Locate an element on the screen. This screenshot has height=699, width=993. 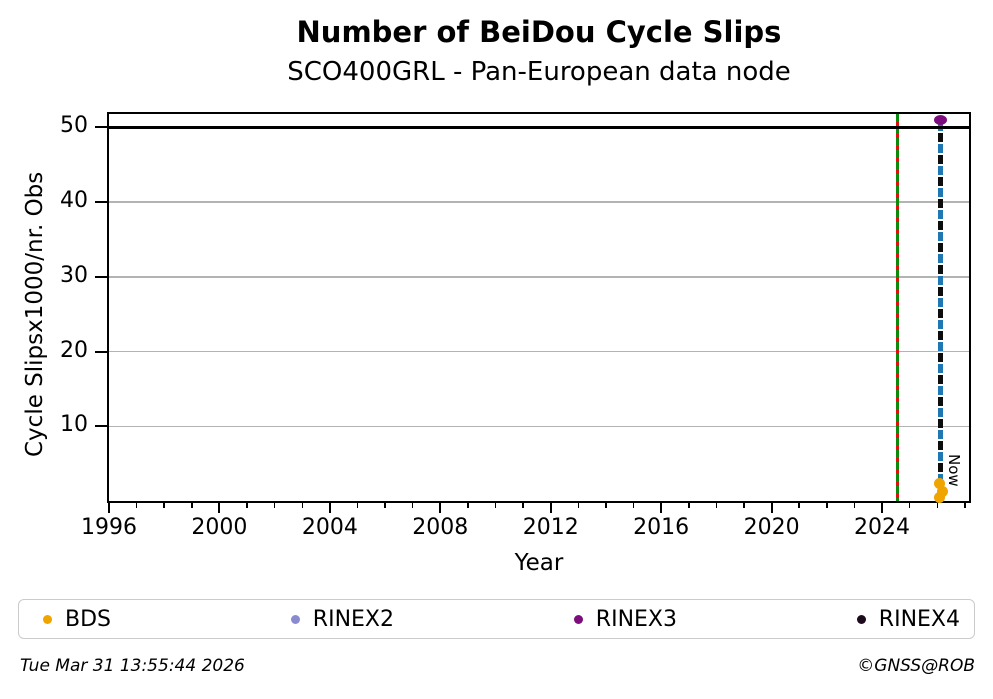
y-tick-label: 50 is located at coordinates (74, 126).